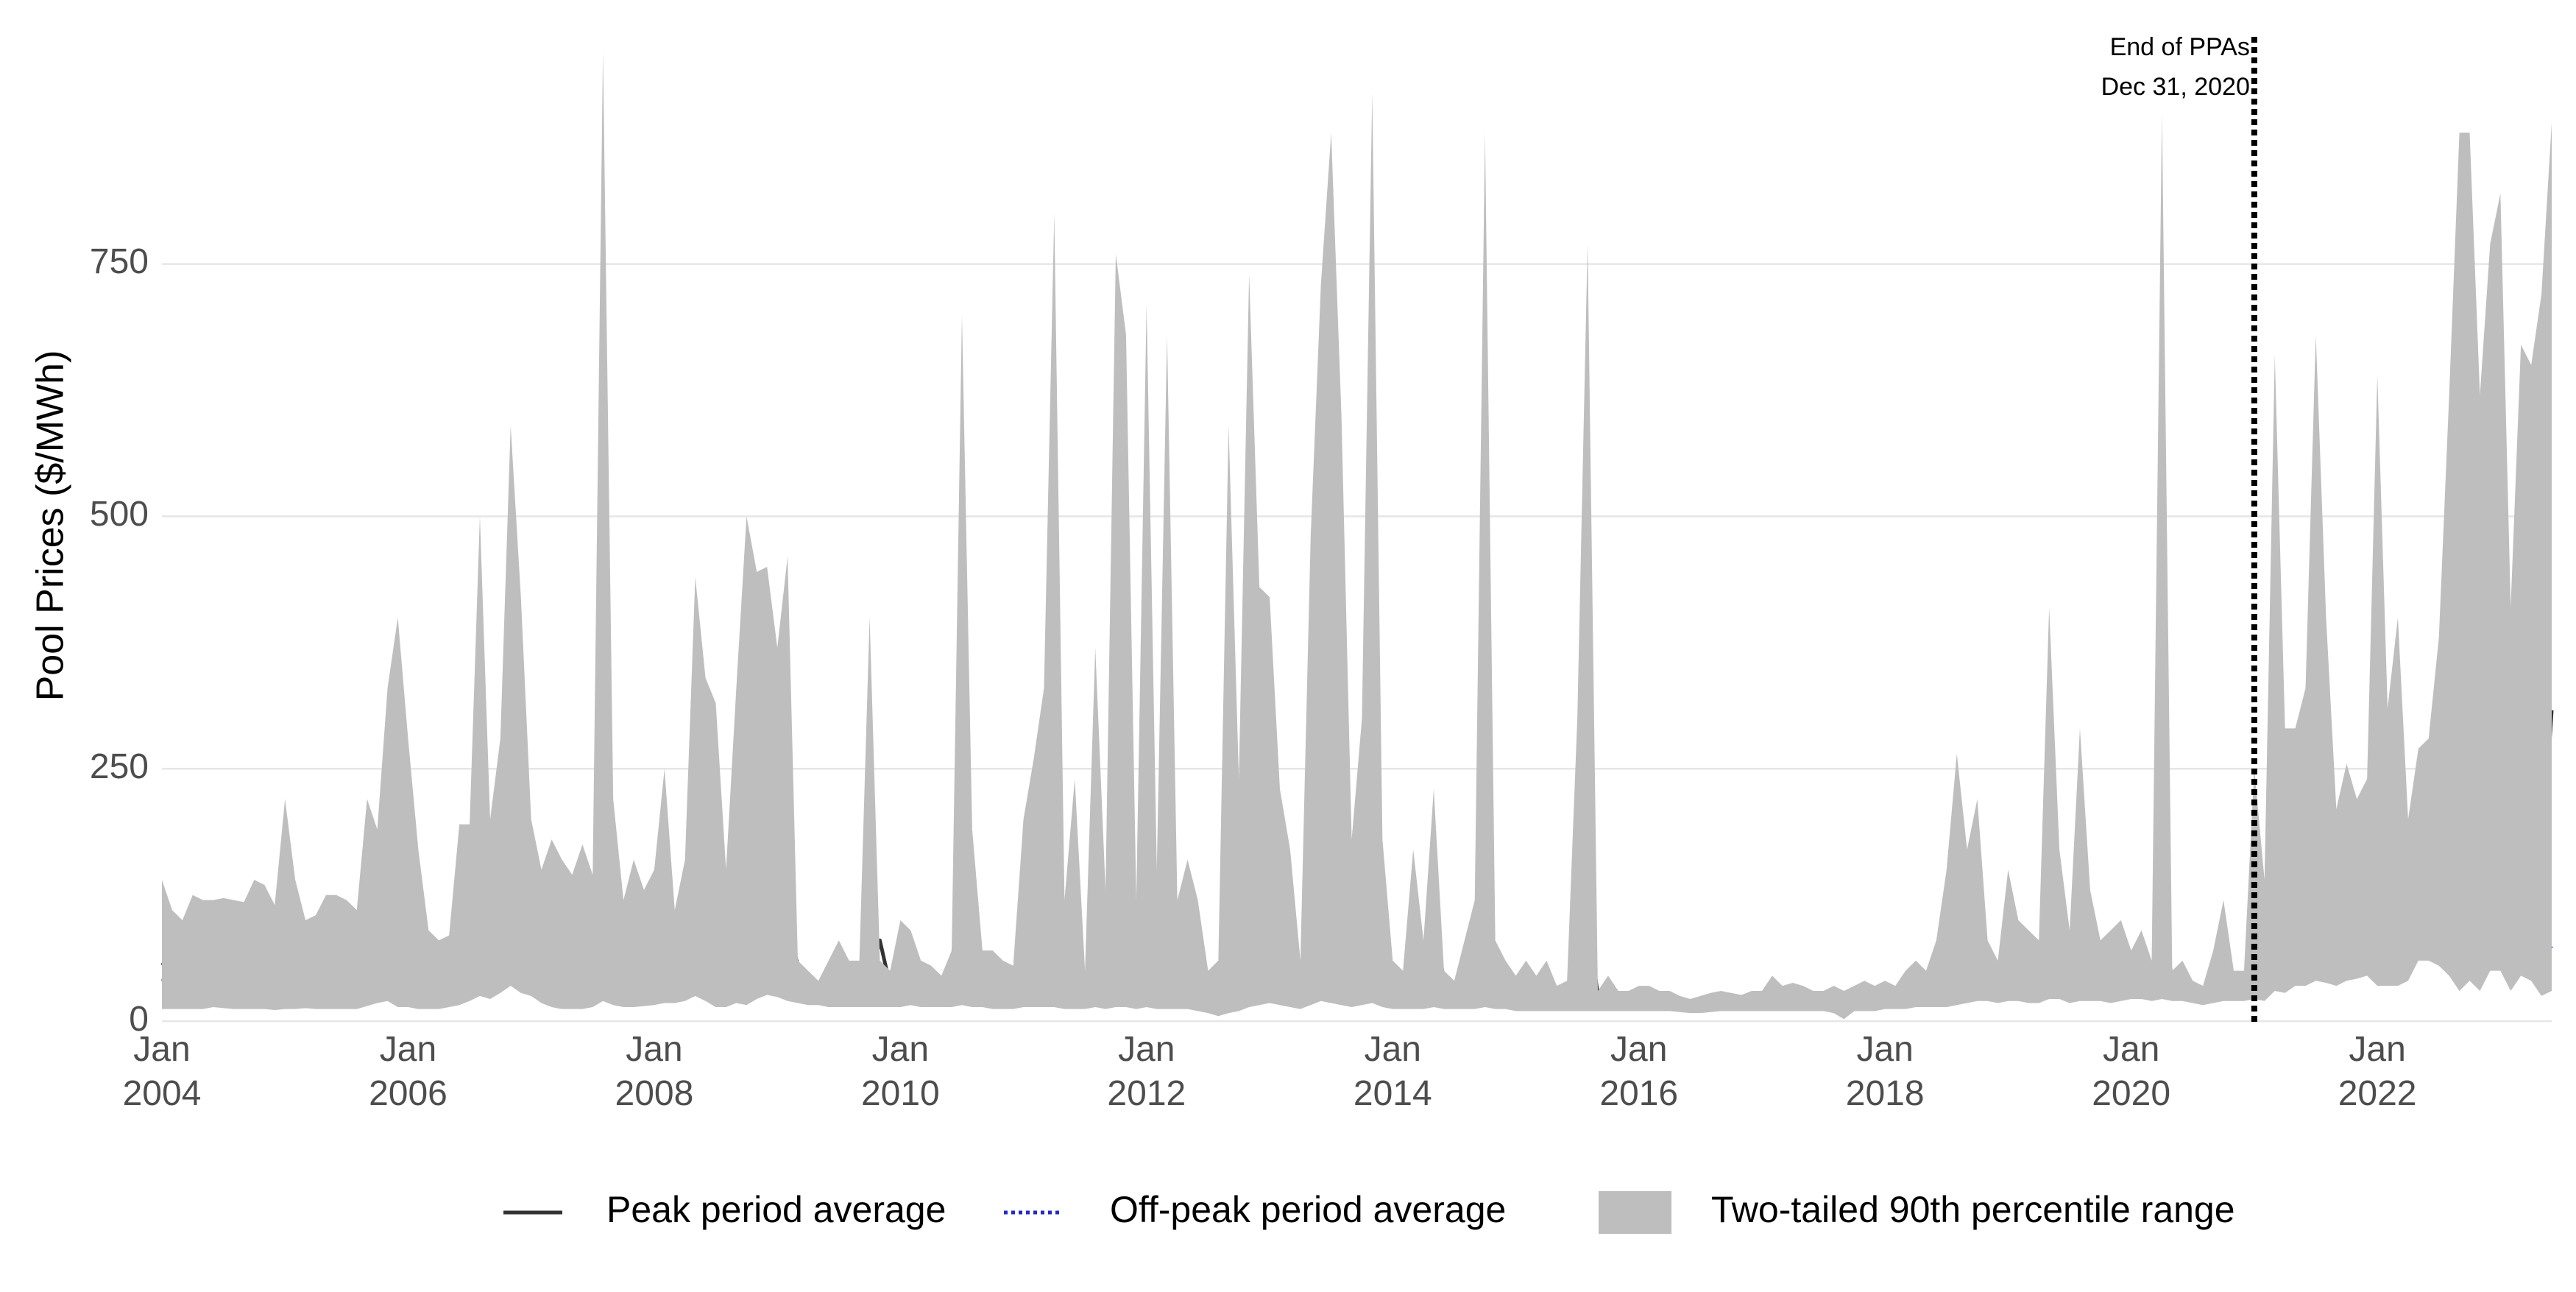 The width and height of the screenshot is (2576, 1292). I want to click on annotation-text: Dec 31, 2020, so click(2175, 87).